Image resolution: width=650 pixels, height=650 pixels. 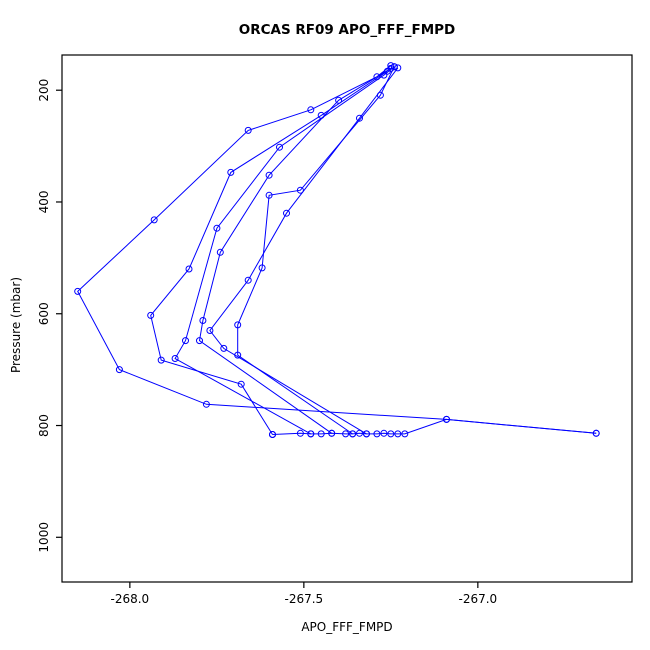 I want to click on x-tick-label: -267.0, so click(x=477, y=599).